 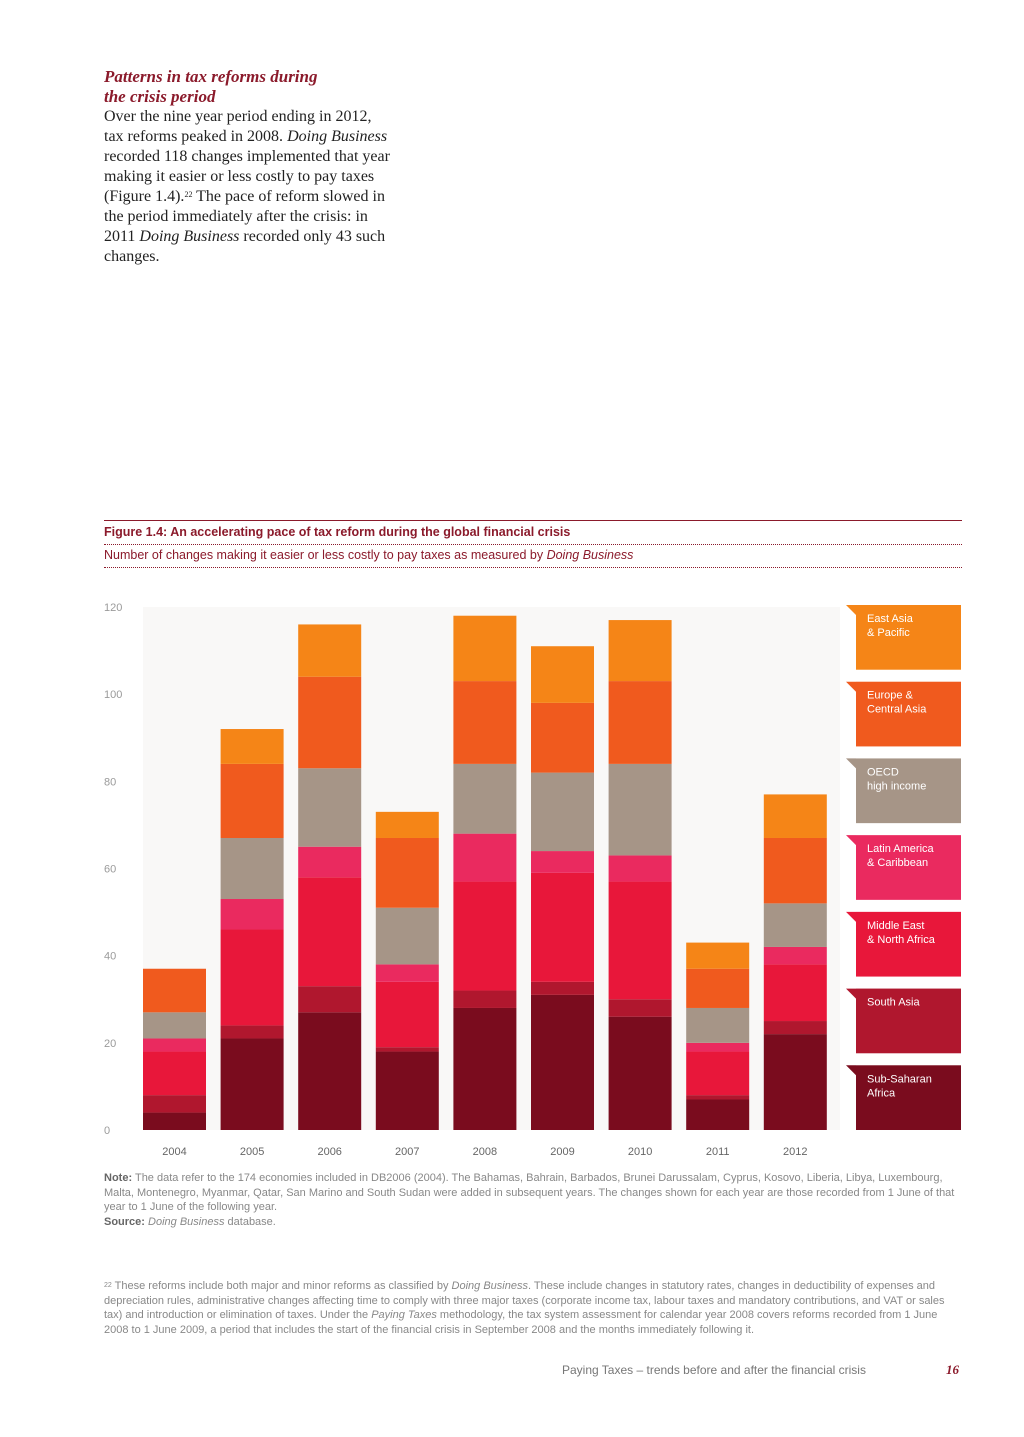 I want to click on x-tick-label: 2007, so click(x=407, y=1152).